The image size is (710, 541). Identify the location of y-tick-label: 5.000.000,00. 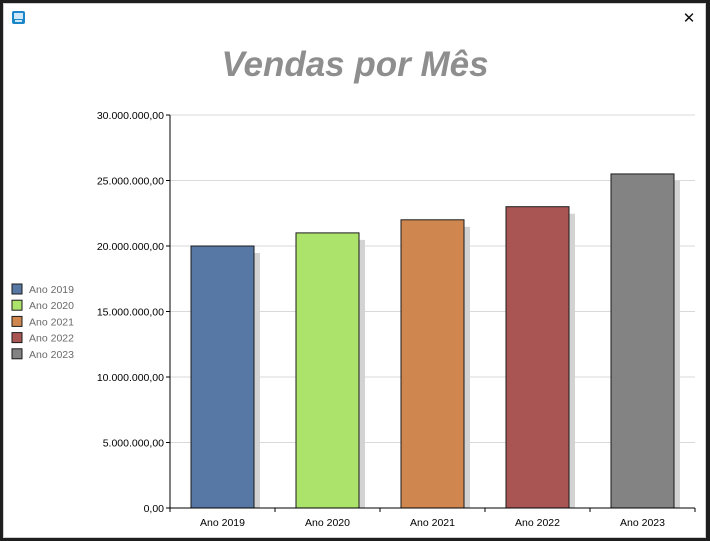
(133, 444).